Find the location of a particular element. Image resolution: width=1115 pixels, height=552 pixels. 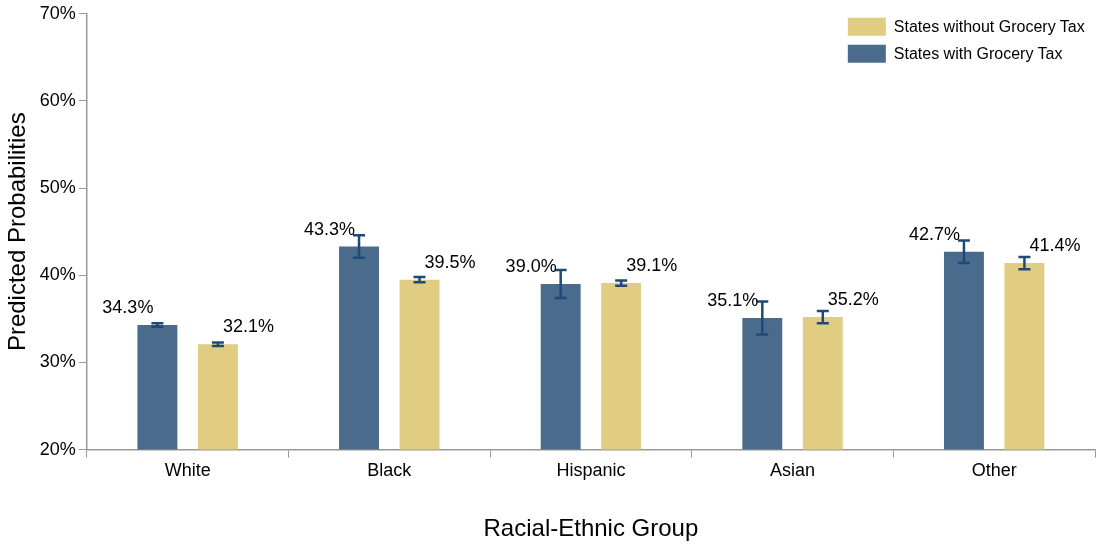

x-tick-label: Black is located at coordinates (390, 470).